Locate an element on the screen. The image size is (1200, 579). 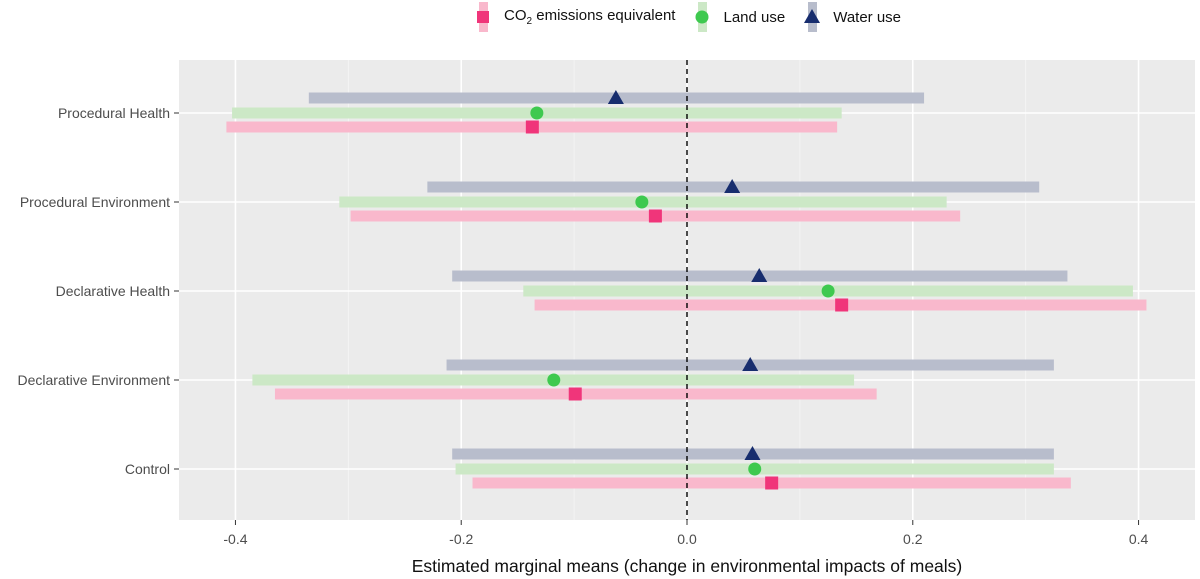
legend-label-co2: CO2 emissions equivalent is located at coordinates (590, 17).